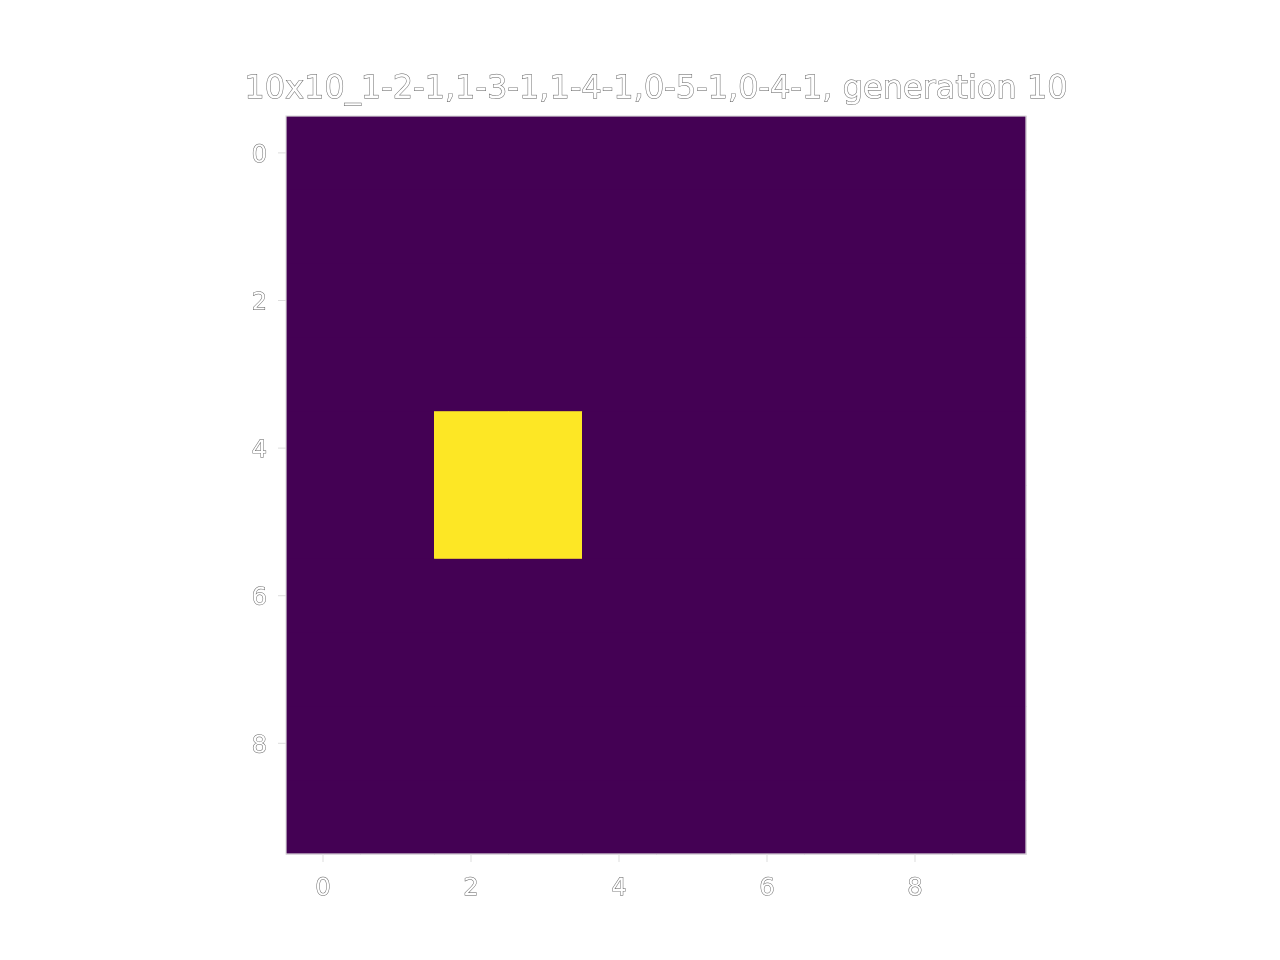  What do you see at coordinates (268, 449) in the screenshot?
I see `y-axis: 0 2 4 6 8` at bounding box center [268, 449].